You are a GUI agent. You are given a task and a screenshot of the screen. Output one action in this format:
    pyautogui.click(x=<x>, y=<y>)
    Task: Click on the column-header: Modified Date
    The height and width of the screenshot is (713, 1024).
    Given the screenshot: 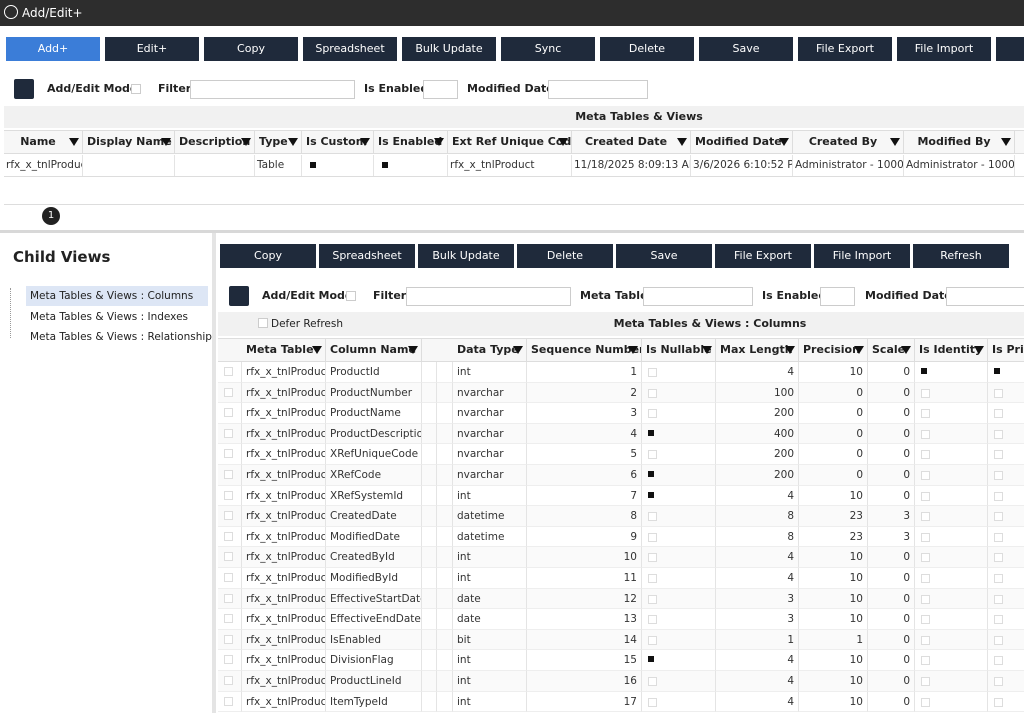 What is the action you would take?
    pyautogui.click(x=742, y=142)
    